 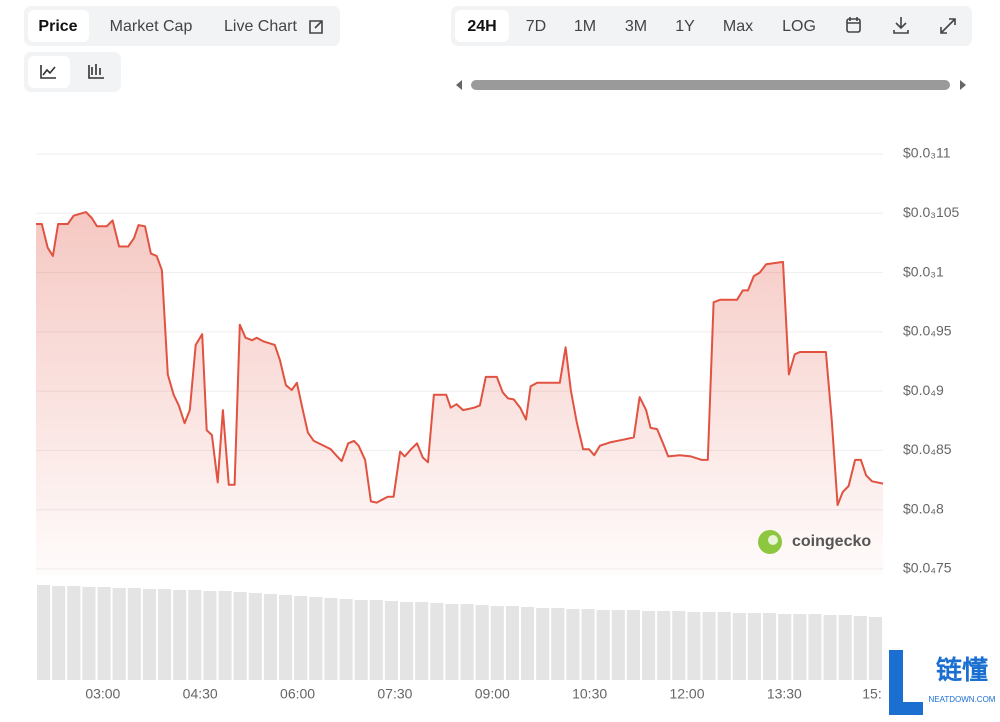 What do you see at coordinates (685, 26) in the screenshot?
I see `range-button: 1Y` at bounding box center [685, 26].